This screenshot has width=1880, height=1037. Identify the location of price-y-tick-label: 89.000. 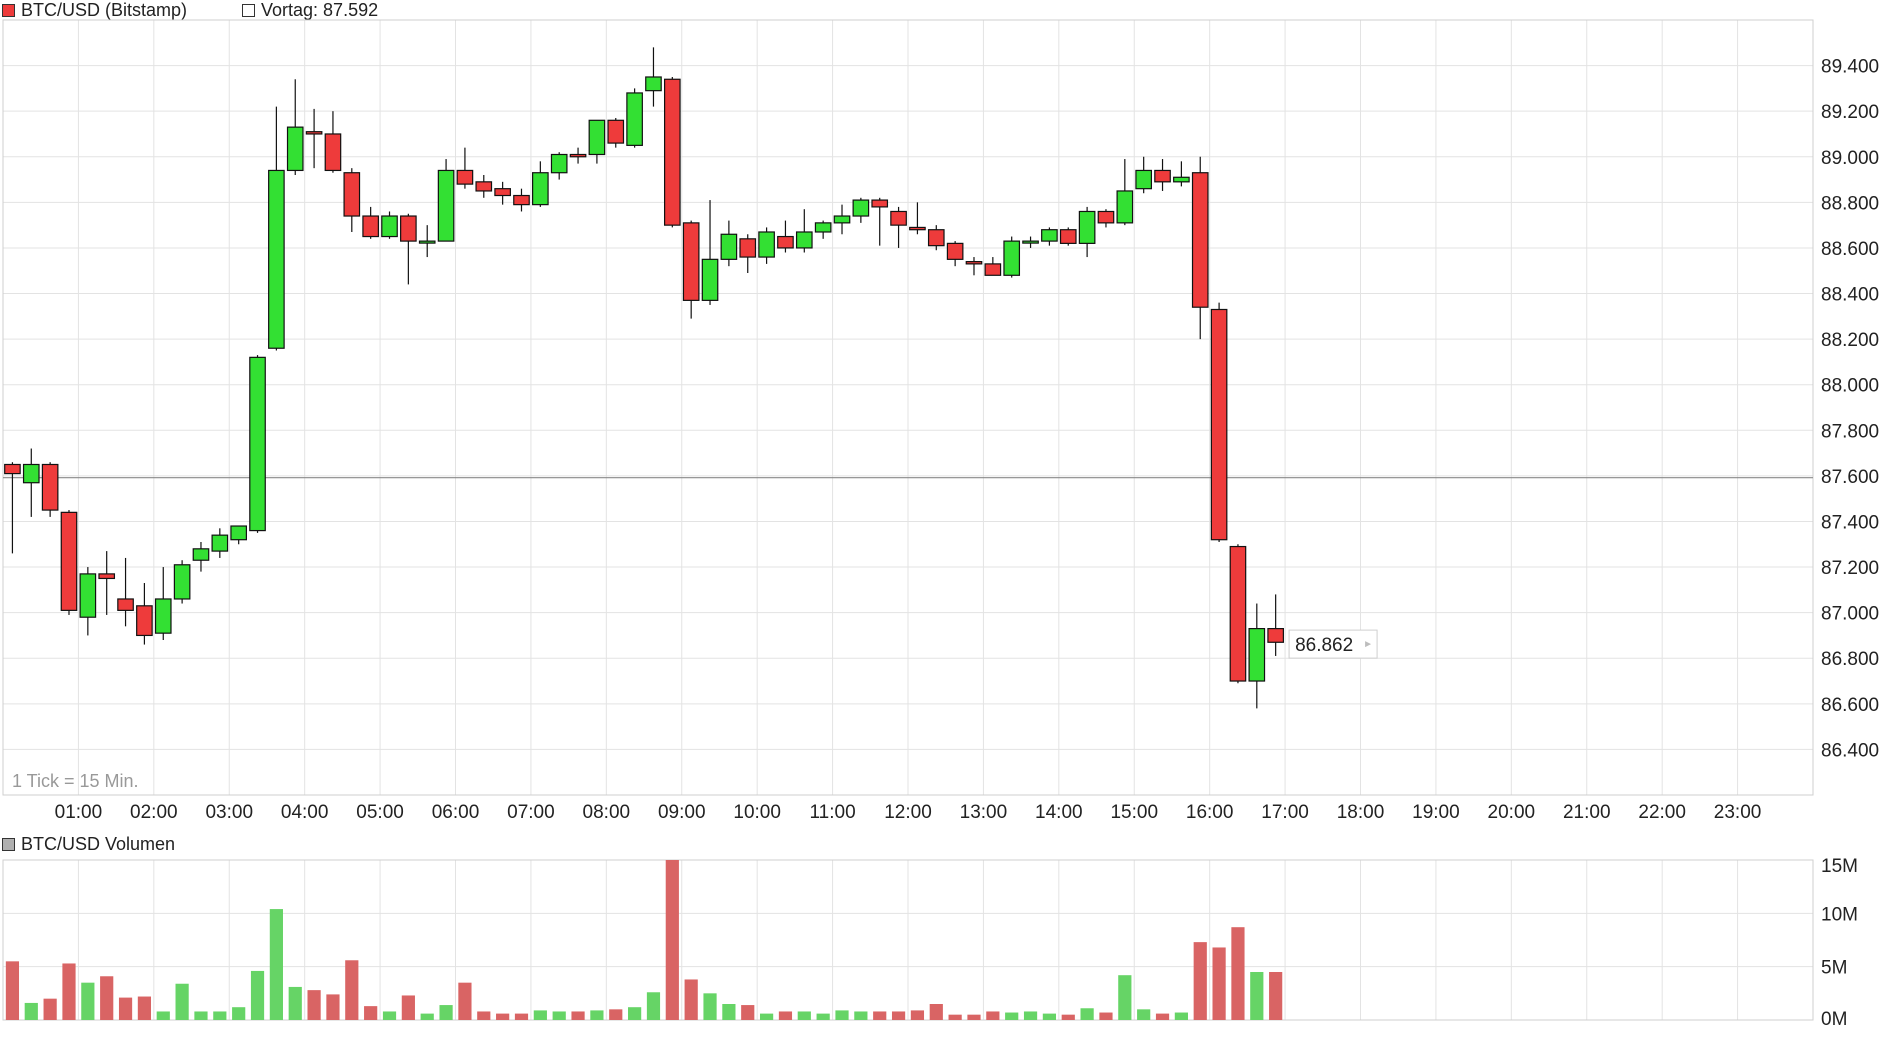
(1850, 158).